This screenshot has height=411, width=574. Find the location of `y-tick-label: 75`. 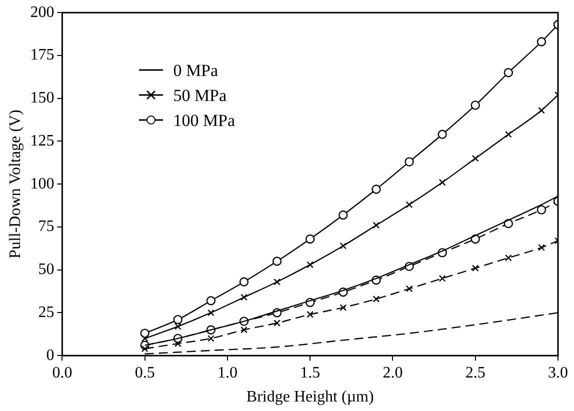

y-tick-label: 75 is located at coordinates (46, 227).